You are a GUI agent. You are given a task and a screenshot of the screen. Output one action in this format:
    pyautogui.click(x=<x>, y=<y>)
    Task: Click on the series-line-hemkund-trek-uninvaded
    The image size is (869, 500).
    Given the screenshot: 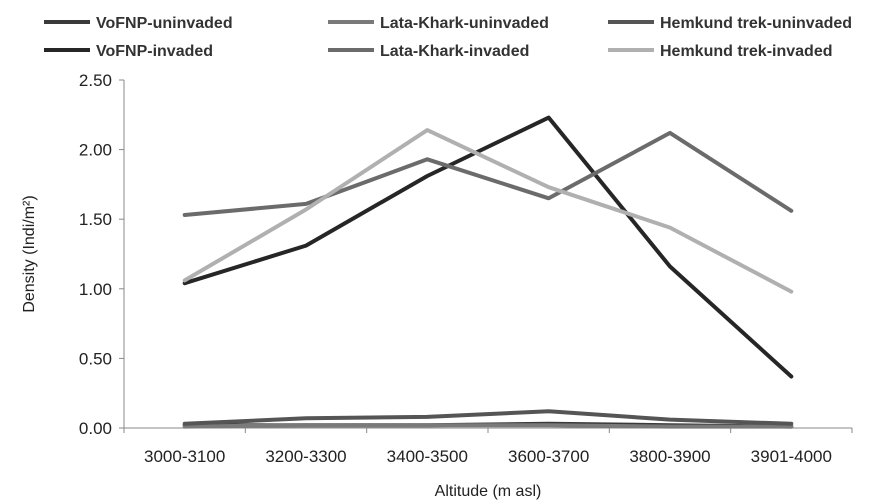 What is the action you would take?
    pyautogui.click(x=488, y=417)
    